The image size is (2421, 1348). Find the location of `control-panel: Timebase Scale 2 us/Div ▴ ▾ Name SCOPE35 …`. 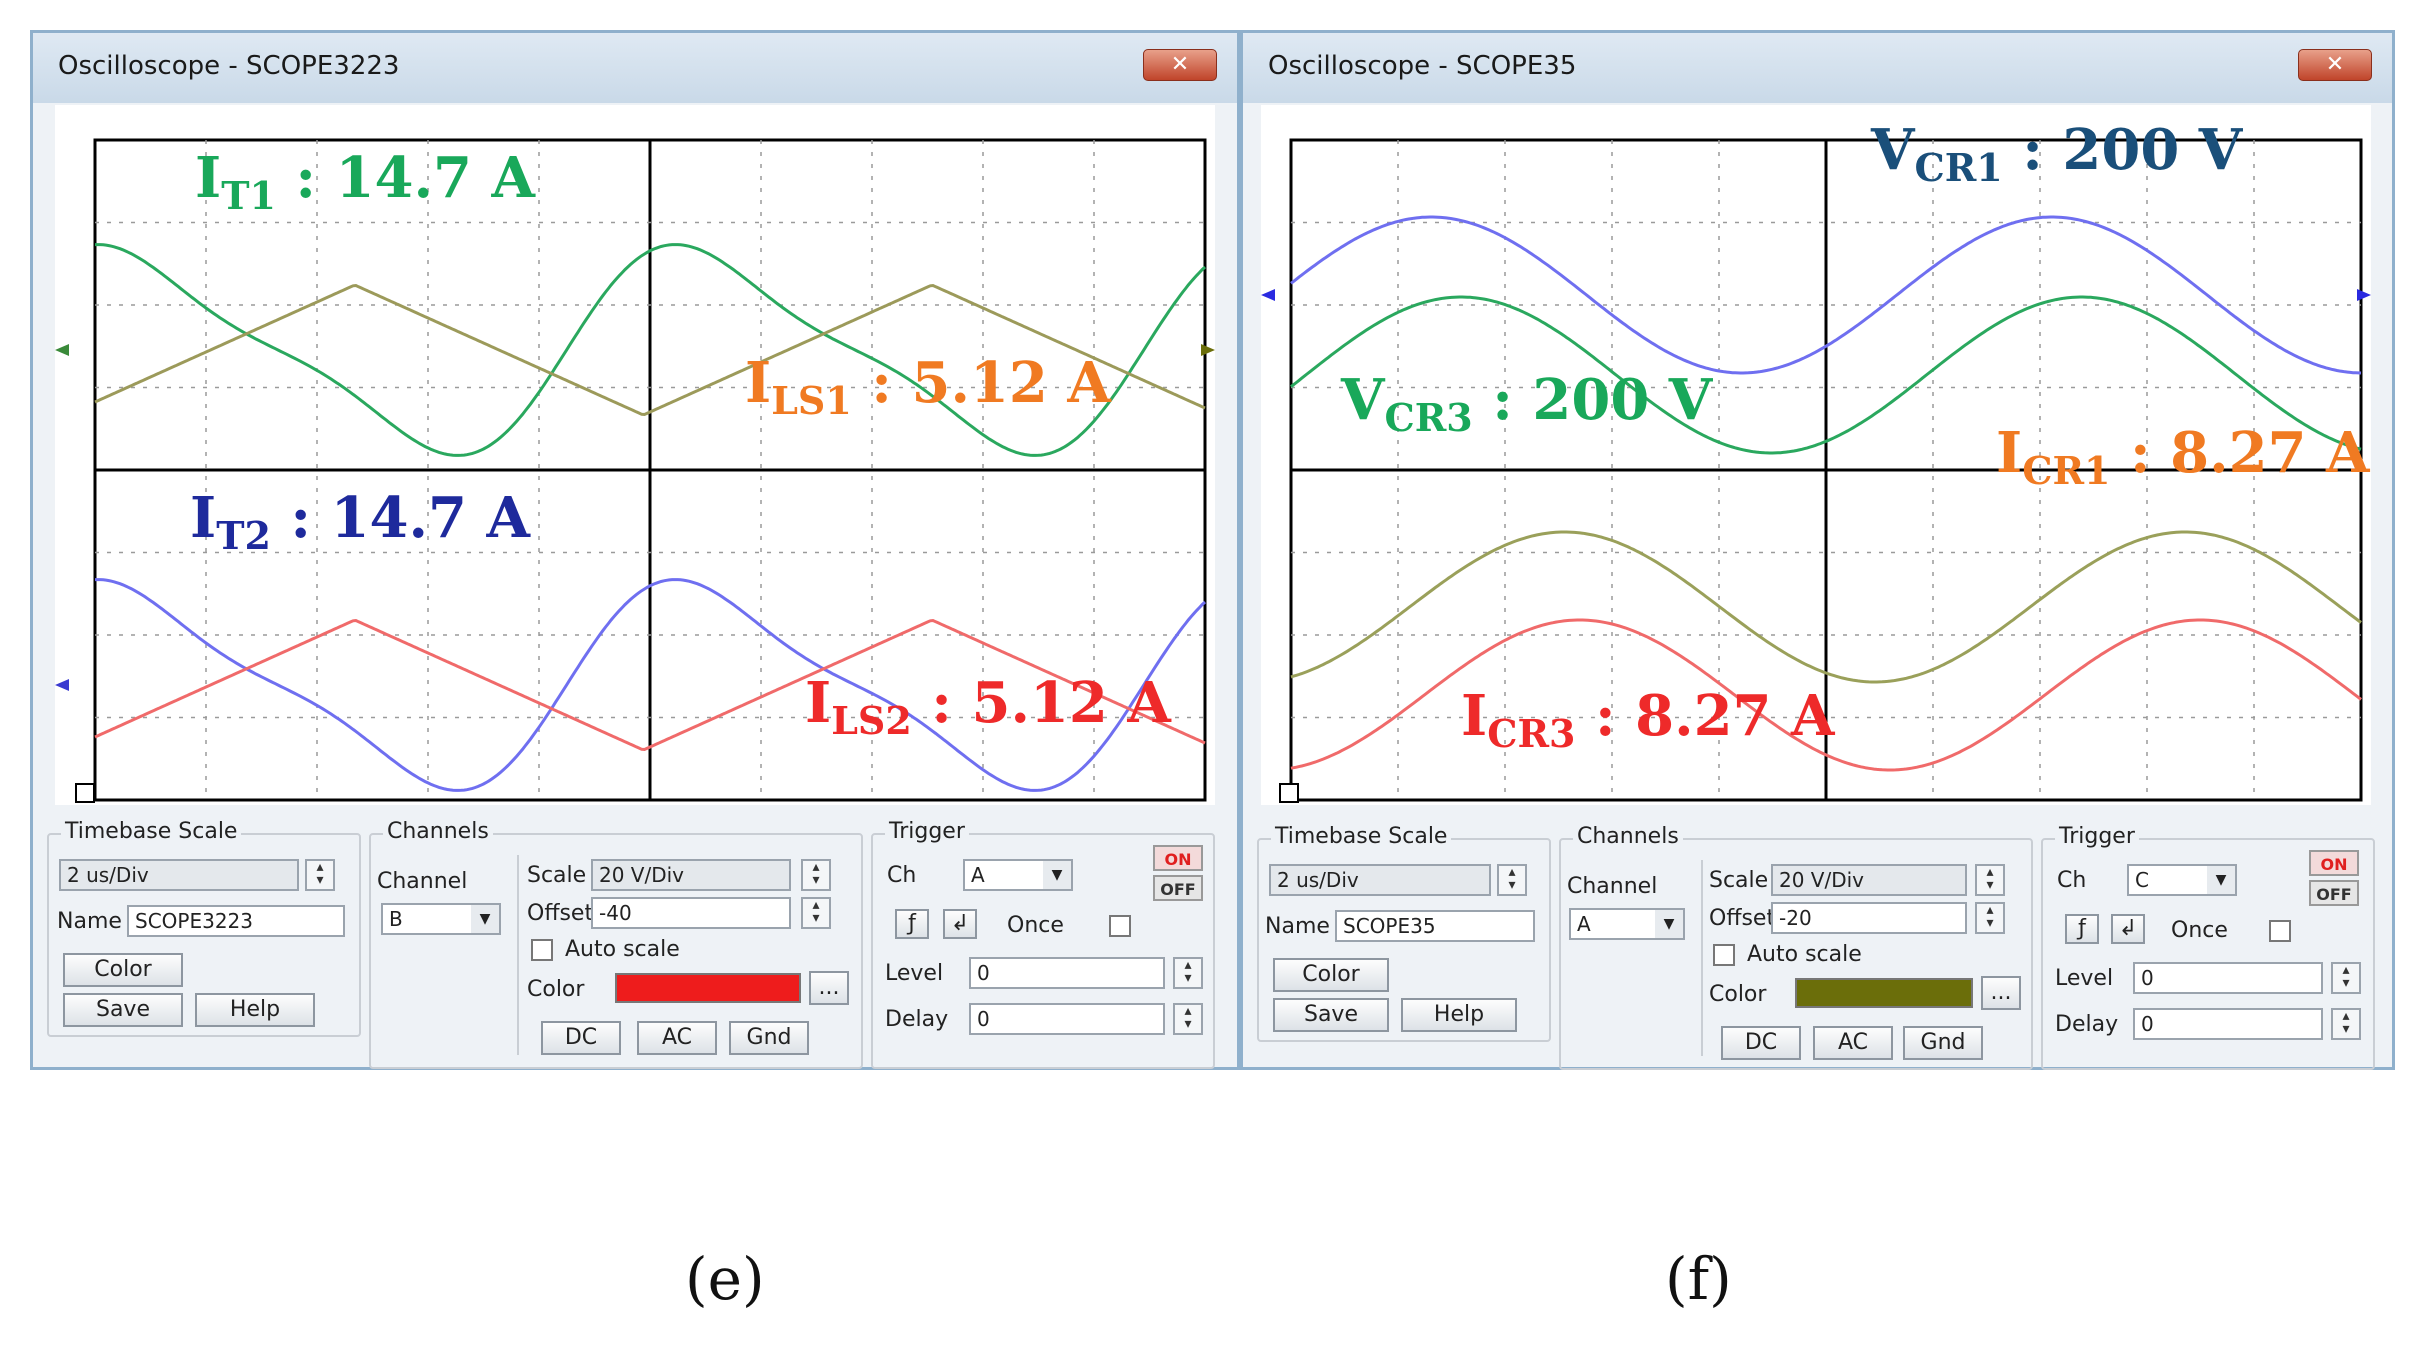

control-panel: Timebase Scale 2 us/Div ▴ ▾ Name SCOPE35 … is located at coordinates (1818, 944).